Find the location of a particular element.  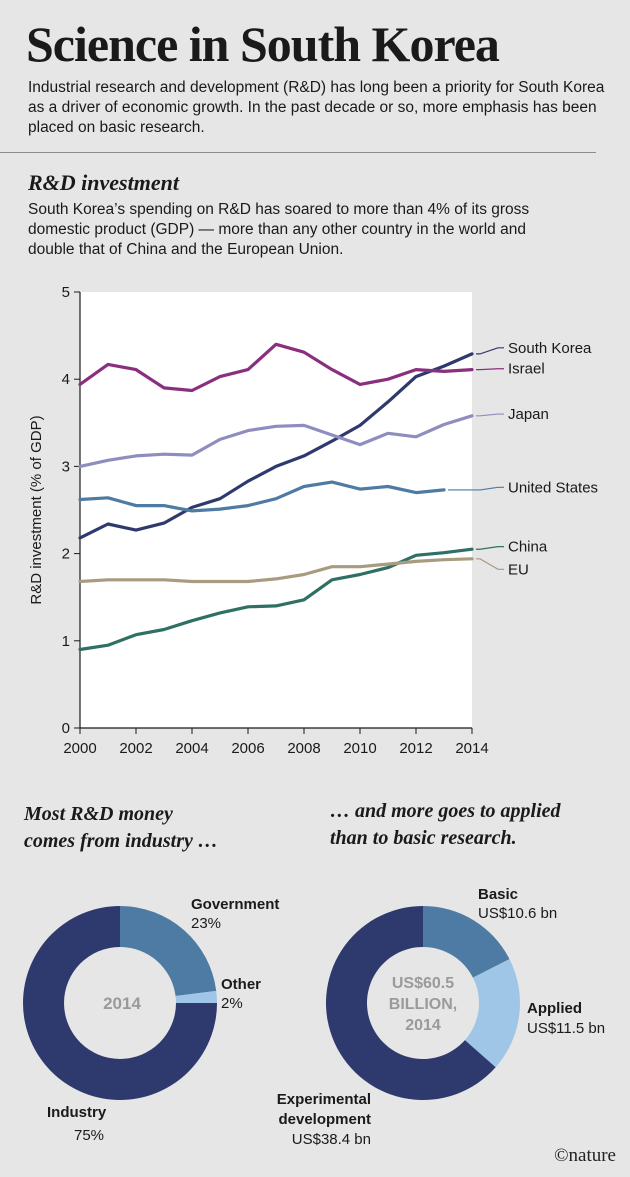

series-leader-united-states is located at coordinates (476, 488).